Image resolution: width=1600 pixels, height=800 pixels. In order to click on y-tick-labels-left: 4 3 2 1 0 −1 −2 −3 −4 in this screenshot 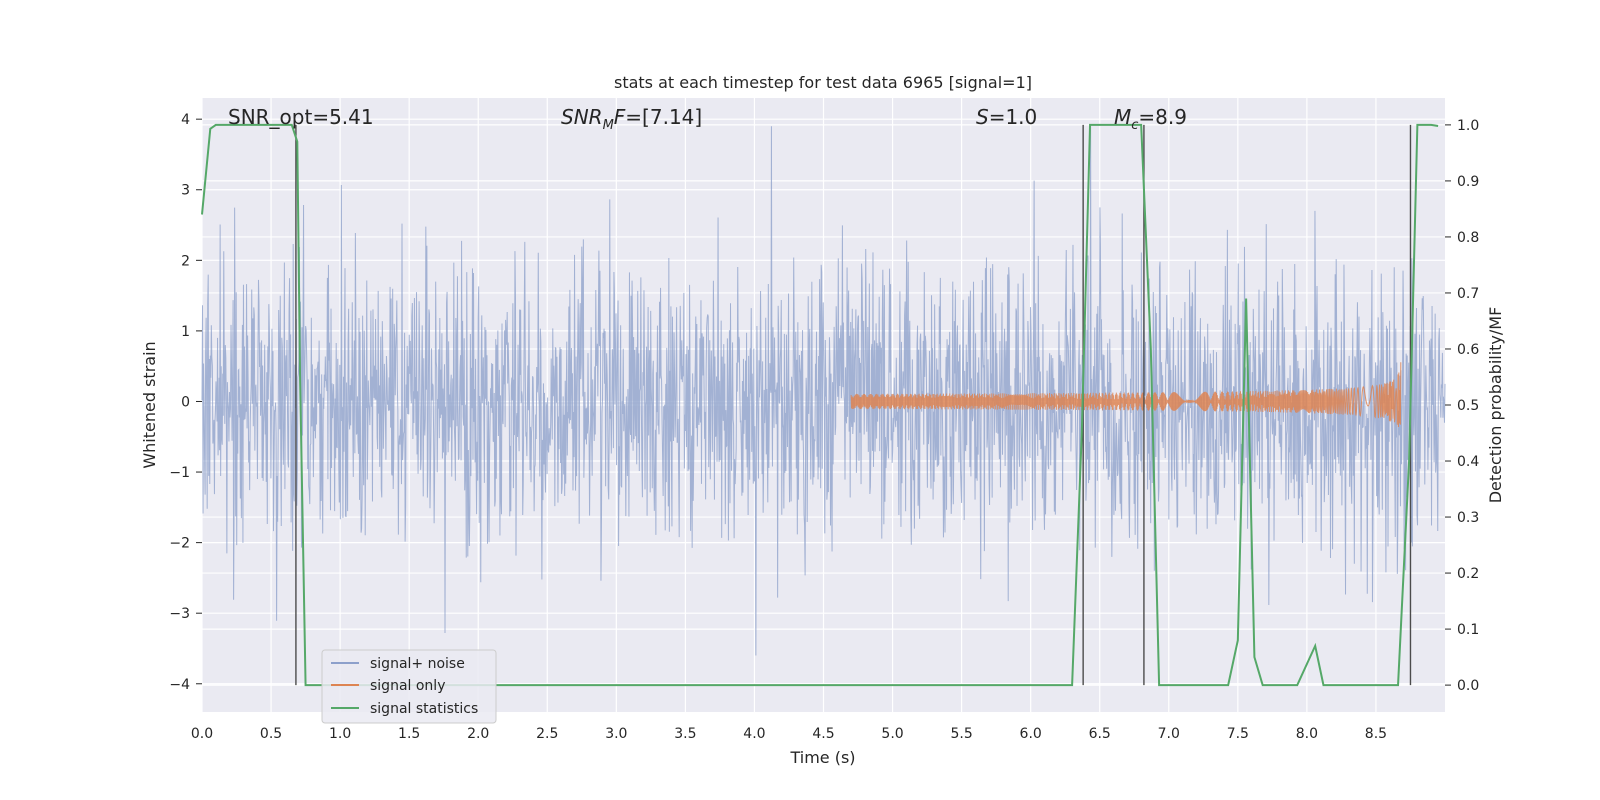, I will do `click(185, 402)`.